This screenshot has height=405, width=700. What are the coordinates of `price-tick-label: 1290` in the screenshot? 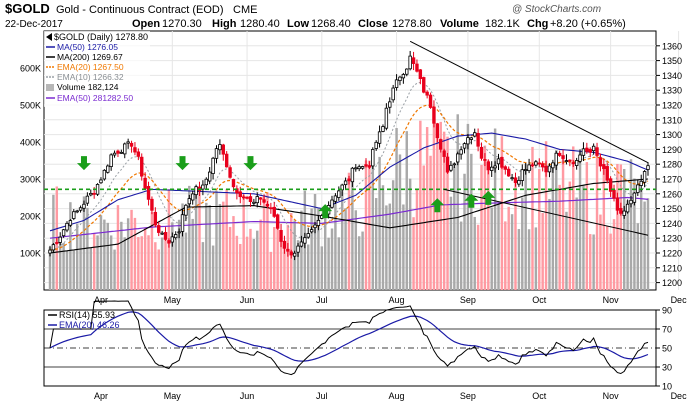 It's located at (672, 150).